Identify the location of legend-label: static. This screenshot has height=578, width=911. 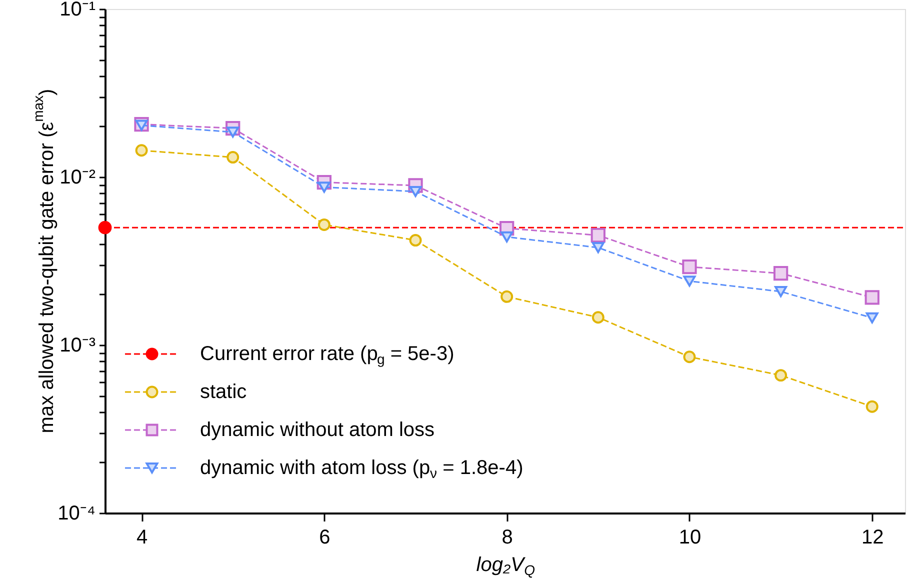
(223, 392).